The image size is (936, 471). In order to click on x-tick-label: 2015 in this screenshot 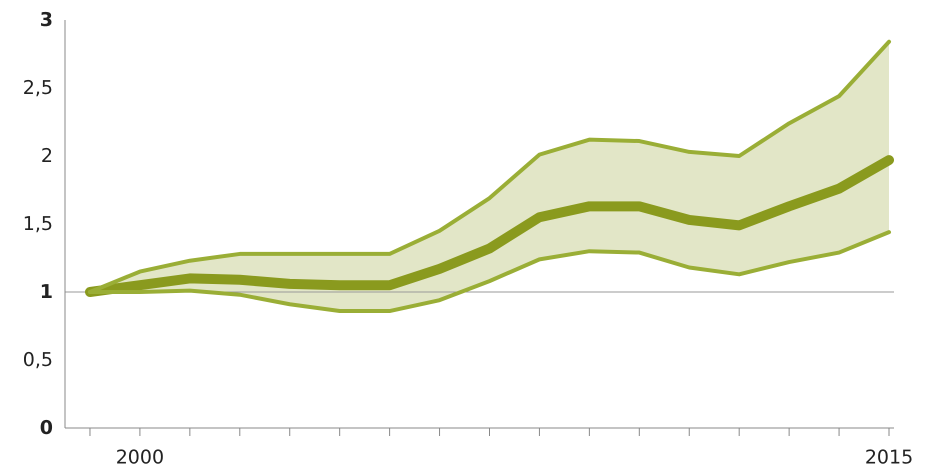, I will do `click(889, 457)`.